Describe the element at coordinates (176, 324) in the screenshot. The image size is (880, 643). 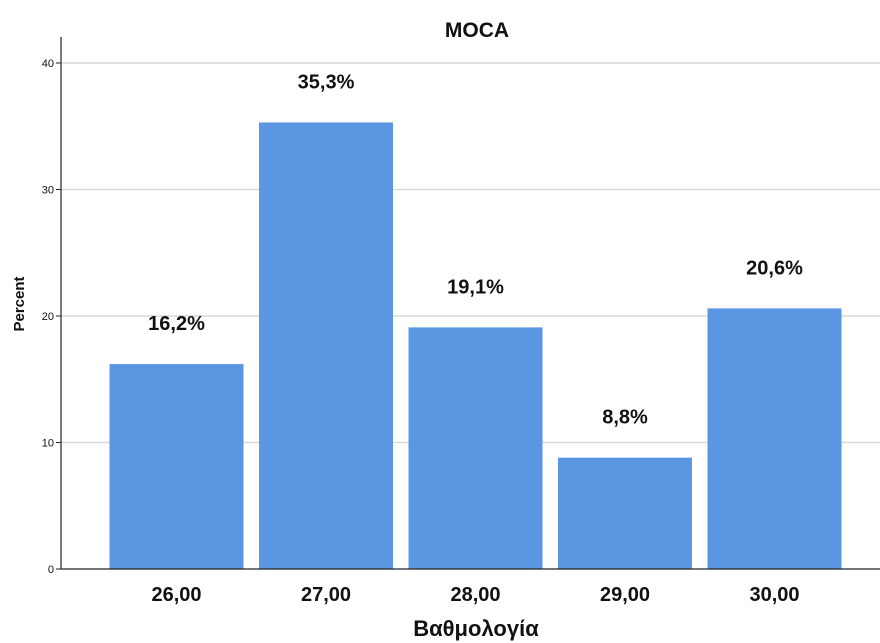
I see `data-label: 16,2%` at that location.